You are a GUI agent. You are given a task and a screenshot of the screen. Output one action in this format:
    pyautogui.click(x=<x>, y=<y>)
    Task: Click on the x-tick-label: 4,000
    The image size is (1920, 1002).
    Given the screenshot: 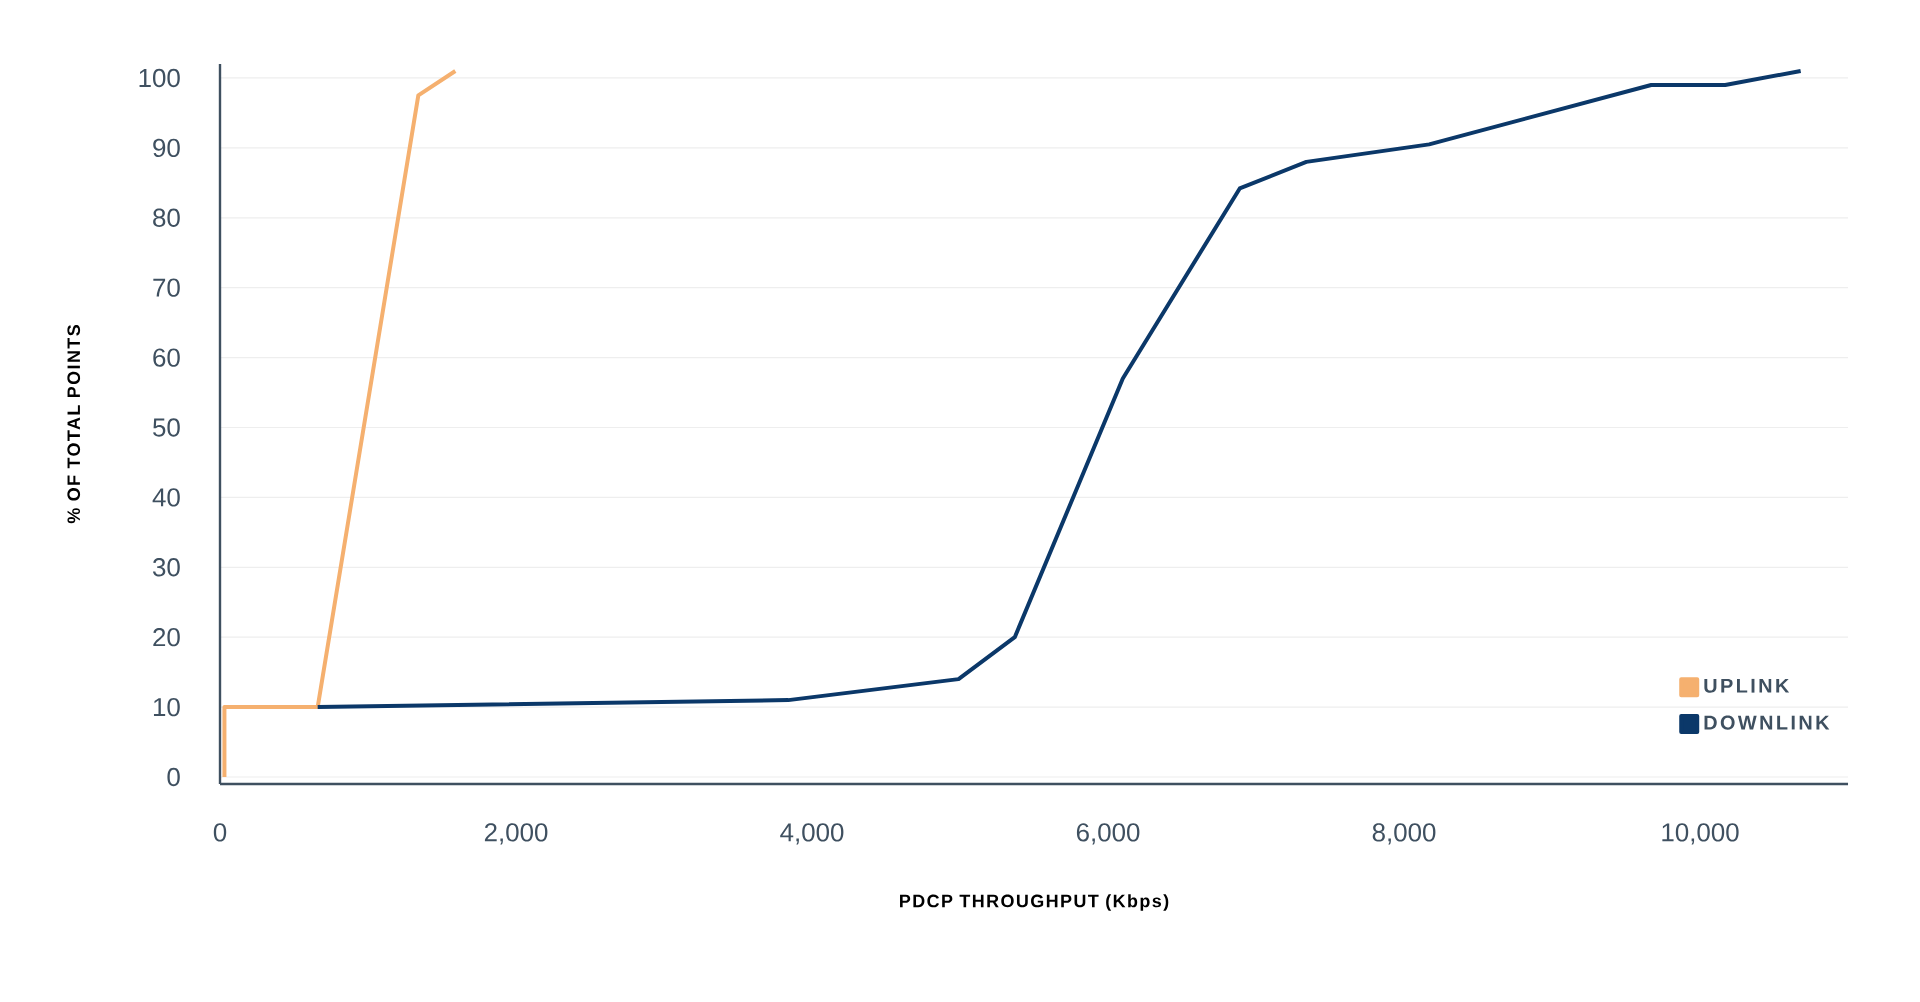 What is the action you would take?
    pyautogui.click(x=812, y=834)
    